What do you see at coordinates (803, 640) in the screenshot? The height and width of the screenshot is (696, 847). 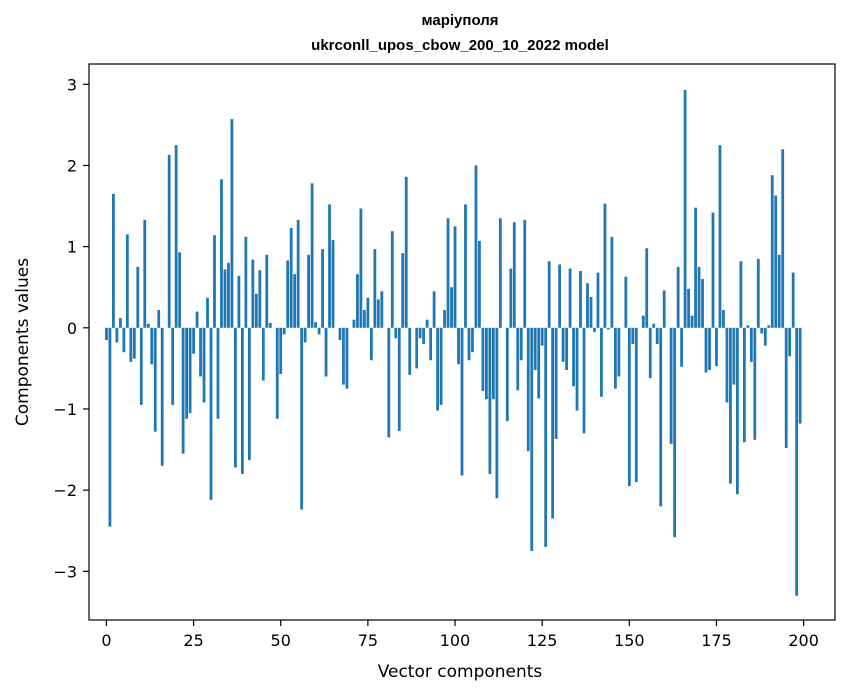 I see `x-tick-label: 200` at bounding box center [803, 640].